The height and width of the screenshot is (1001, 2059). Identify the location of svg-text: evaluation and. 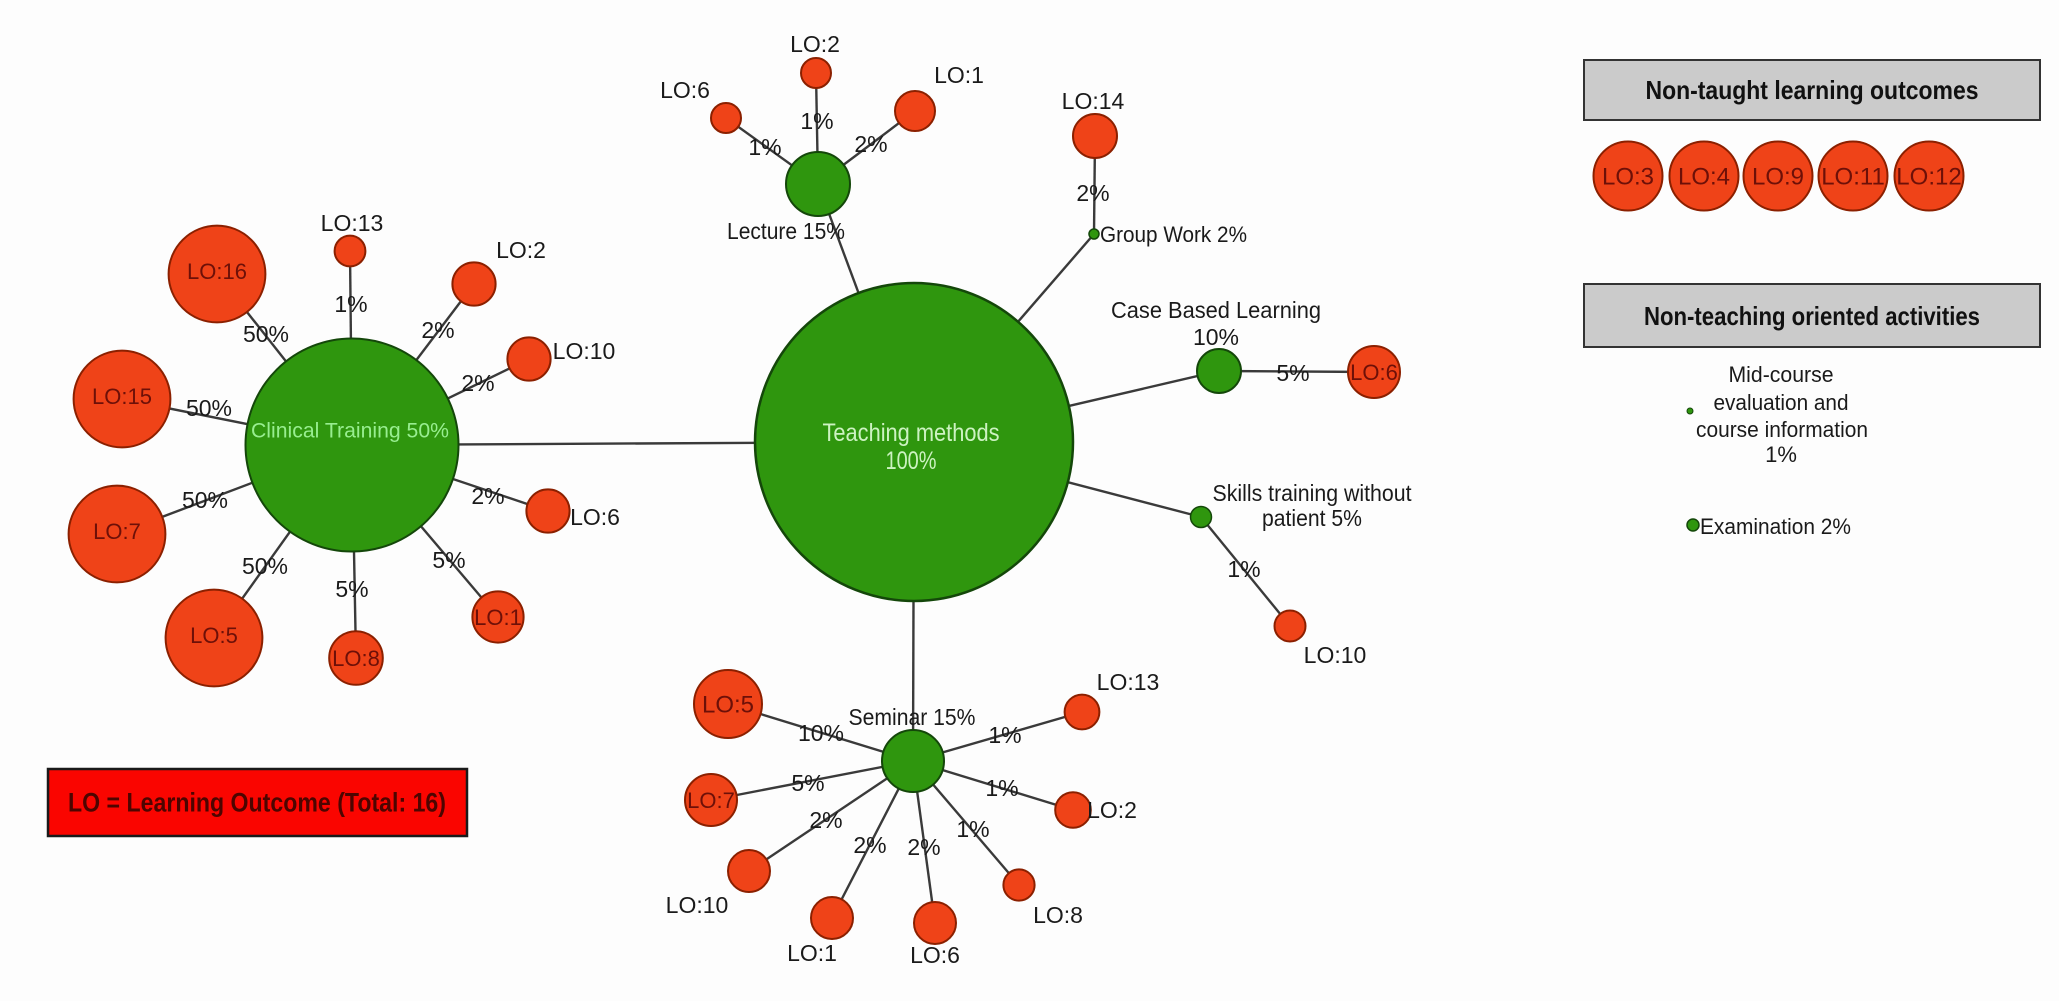
(1781, 402).